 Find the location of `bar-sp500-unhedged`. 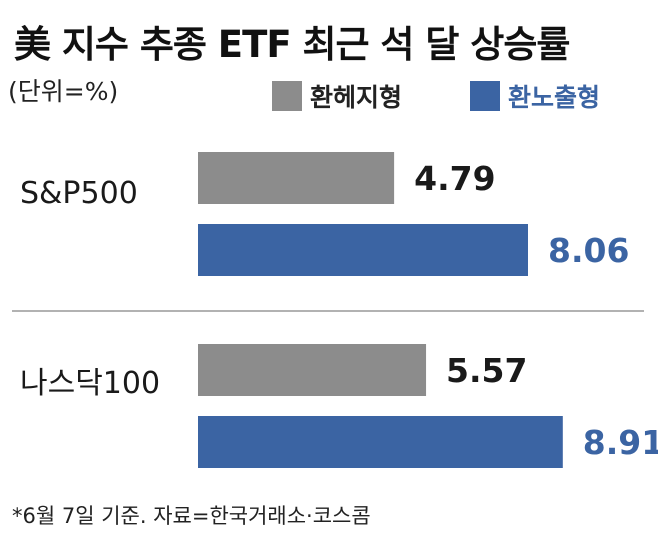

bar-sp500-unhedged is located at coordinates (363, 250).